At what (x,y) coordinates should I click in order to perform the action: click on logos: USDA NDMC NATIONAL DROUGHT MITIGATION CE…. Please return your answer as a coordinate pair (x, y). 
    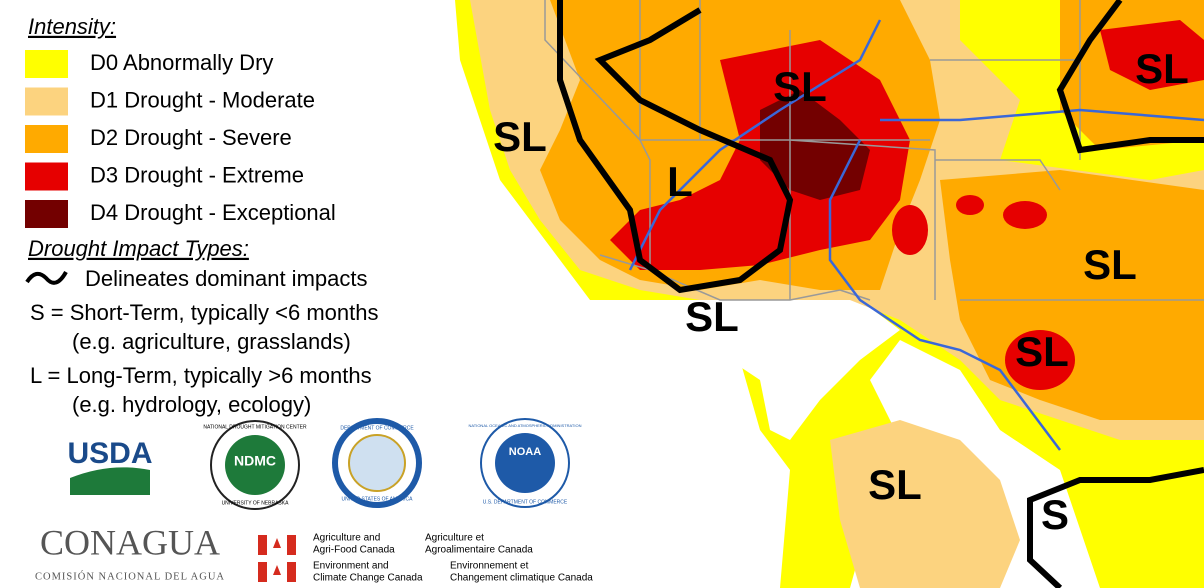
    Looking at the image, I should click on (314, 501).